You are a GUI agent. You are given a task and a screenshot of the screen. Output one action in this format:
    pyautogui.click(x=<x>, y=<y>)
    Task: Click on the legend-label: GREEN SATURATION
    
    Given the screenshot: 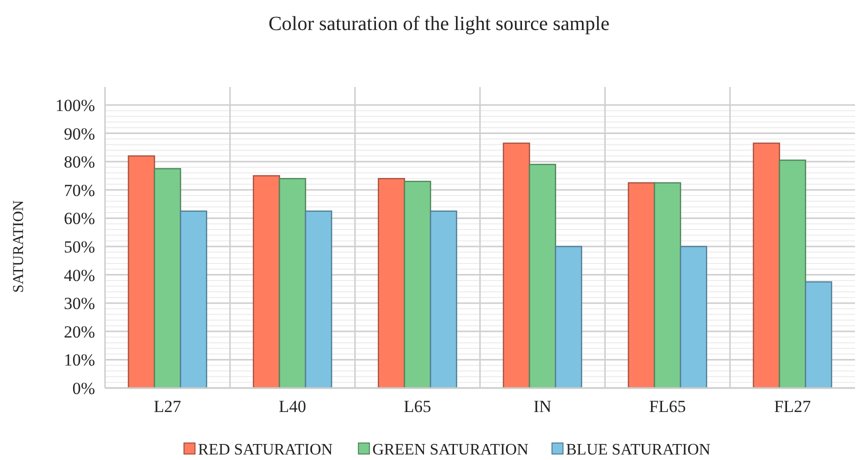 What is the action you would take?
    pyautogui.click(x=450, y=450)
    